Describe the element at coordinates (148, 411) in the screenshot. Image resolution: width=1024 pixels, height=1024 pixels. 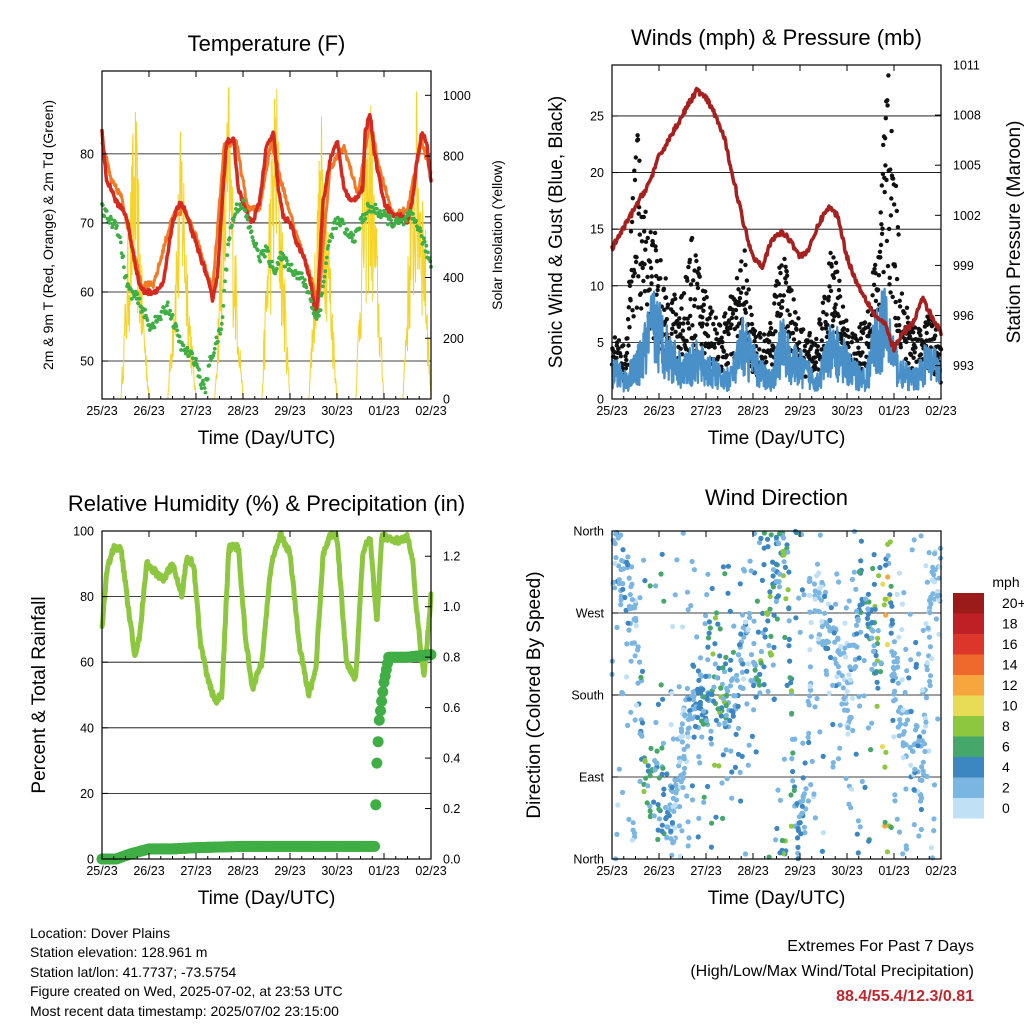
I see `x-tick-label: 26/23` at that location.